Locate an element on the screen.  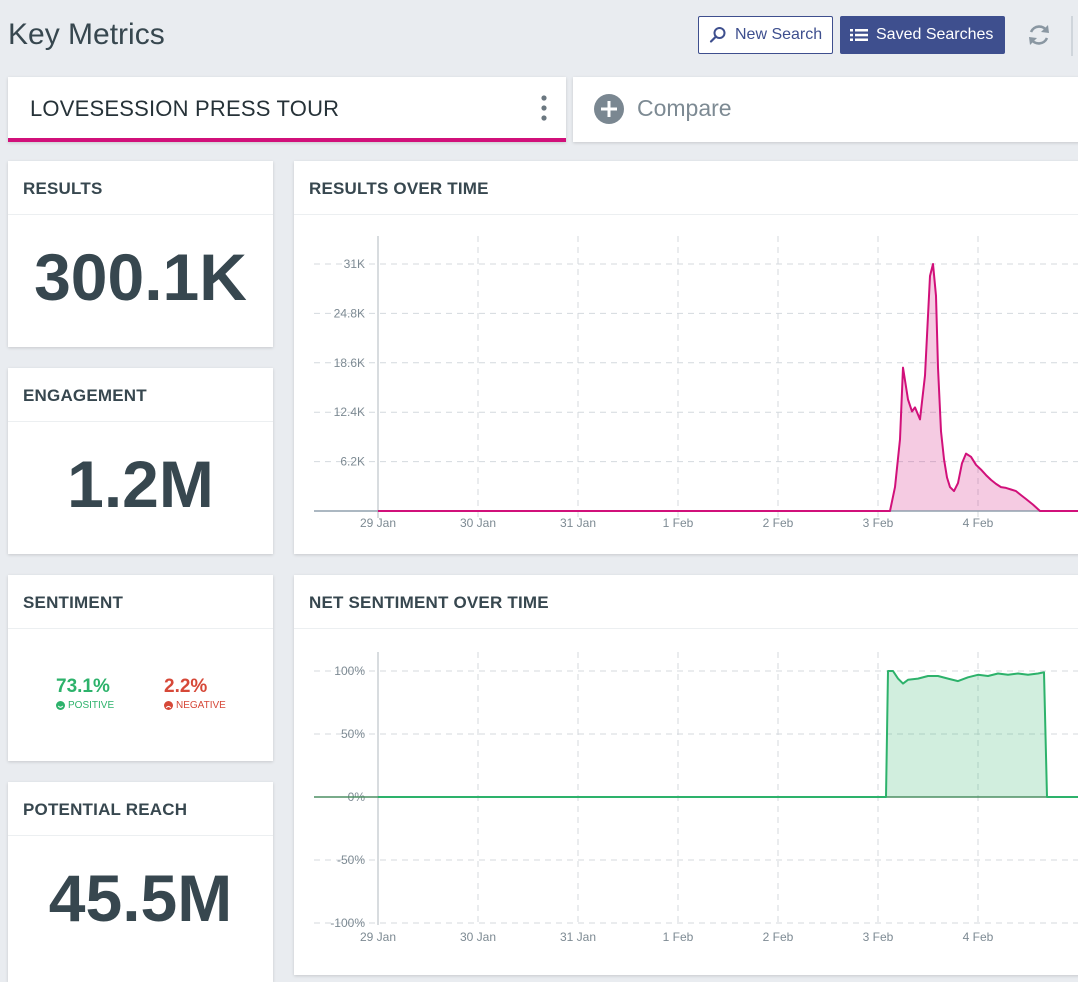
new-search-button: New Search is located at coordinates (765, 35).